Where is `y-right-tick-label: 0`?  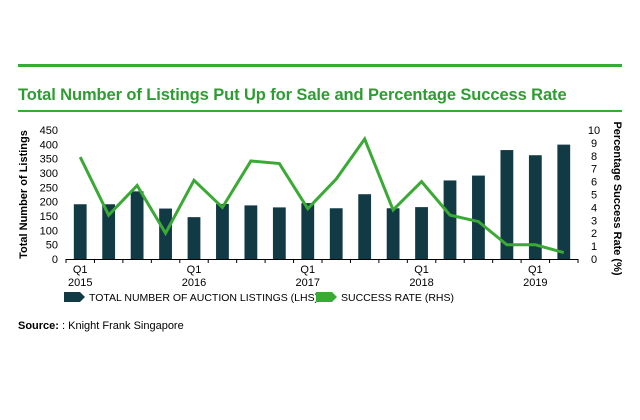 y-right-tick-label: 0 is located at coordinates (594, 260).